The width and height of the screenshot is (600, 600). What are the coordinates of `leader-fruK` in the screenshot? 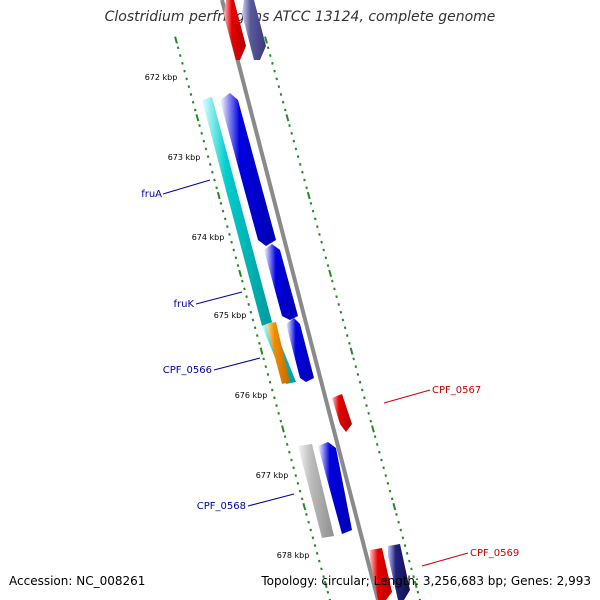 It's located at (219, 298).